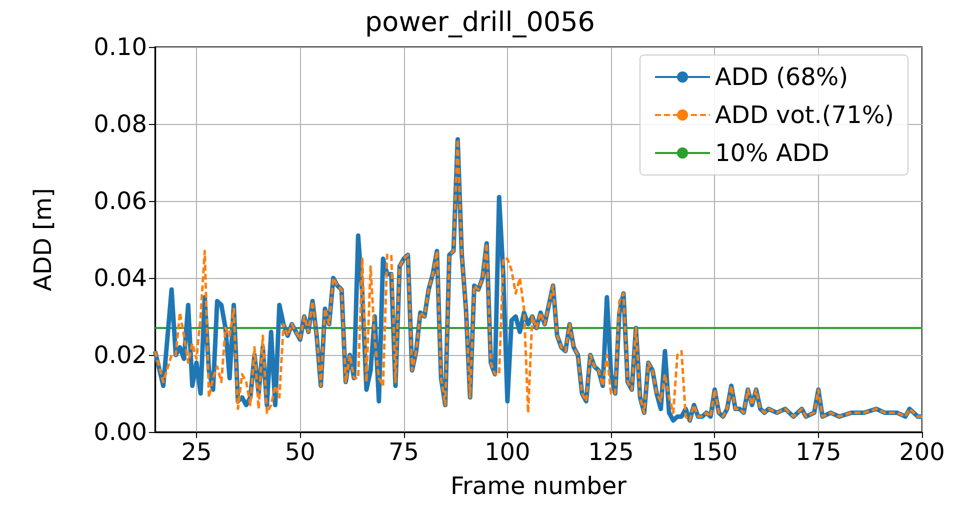  Describe the element at coordinates (804, 115) in the screenshot. I see `legend-label: ADD vot.(71%)` at that location.